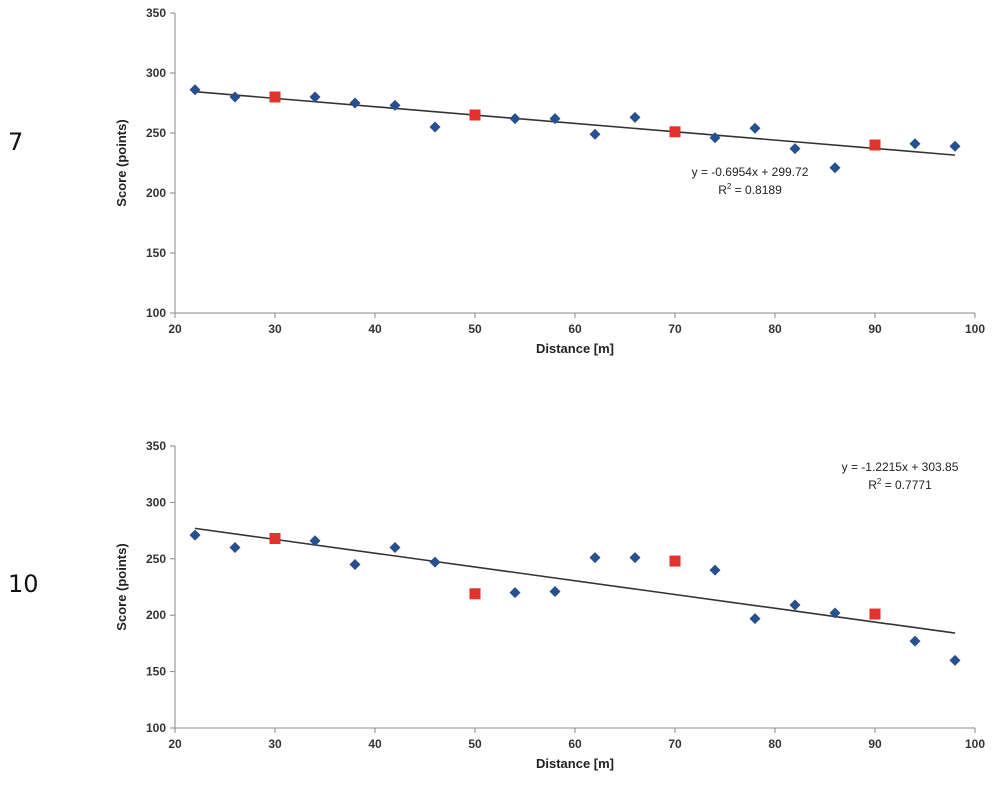  What do you see at coordinates (23, 584) in the screenshot?
I see `panel-label-10: 10` at bounding box center [23, 584].